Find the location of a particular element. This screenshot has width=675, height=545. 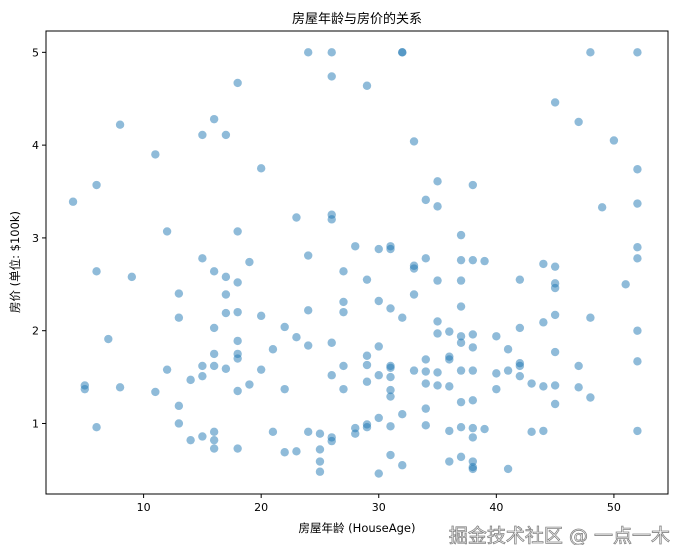

y-axis: 1 2 3 4 5 is located at coordinates (39, 238).